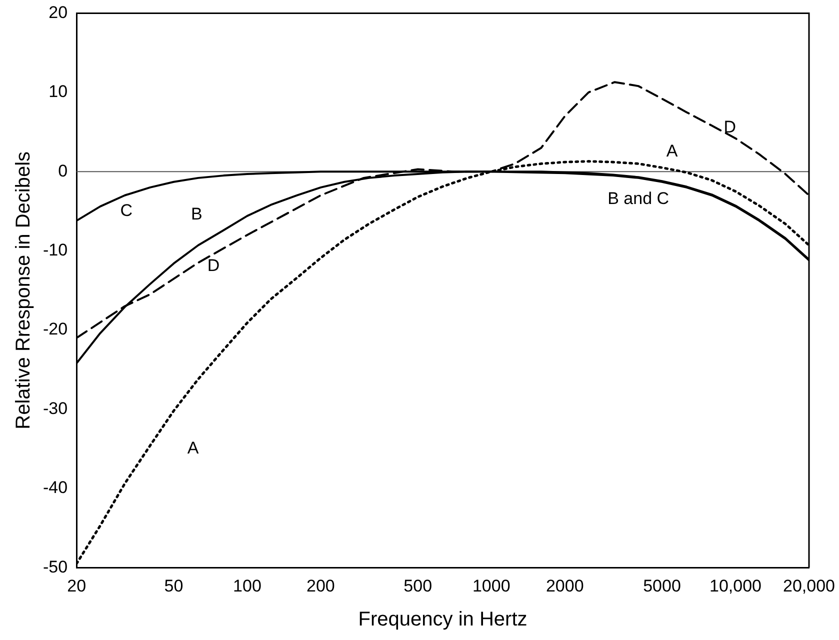  What do you see at coordinates (247, 586) in the screenshot?
I see `x-tick-label: 100` at bounding box center [247, 586].